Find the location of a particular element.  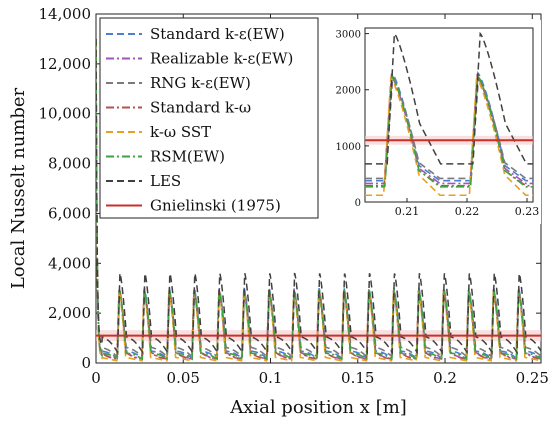

legend-label: k-ω SST is located at coordinates (180, 132).